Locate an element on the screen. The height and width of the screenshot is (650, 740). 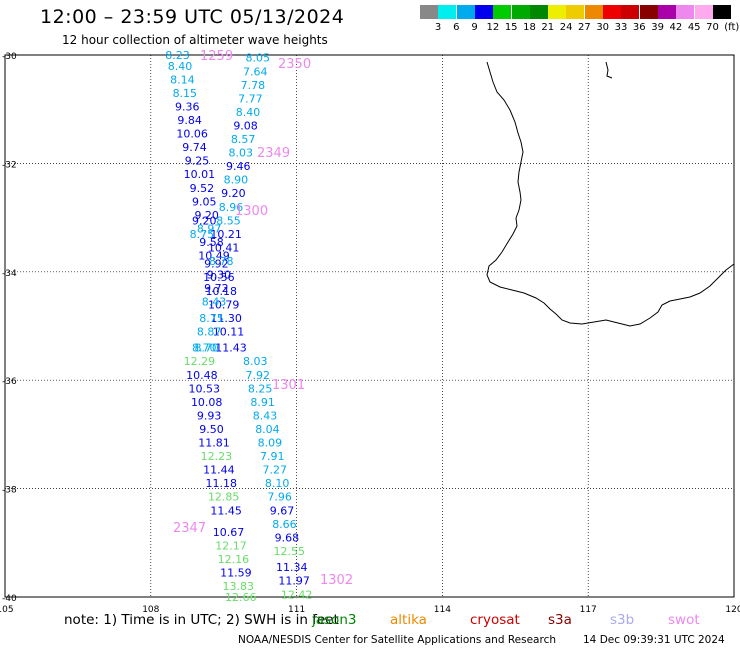
wave-height-value: 9.84 is located at coordinates (189, 120).